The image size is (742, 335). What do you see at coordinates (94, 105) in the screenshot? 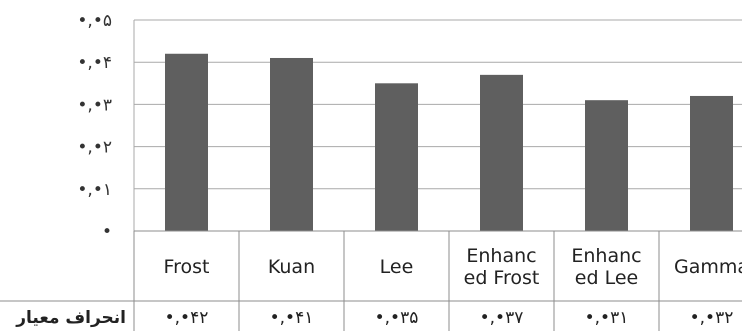
I see `y-tick-label: •,•٣` at bounding box center [94, 105].